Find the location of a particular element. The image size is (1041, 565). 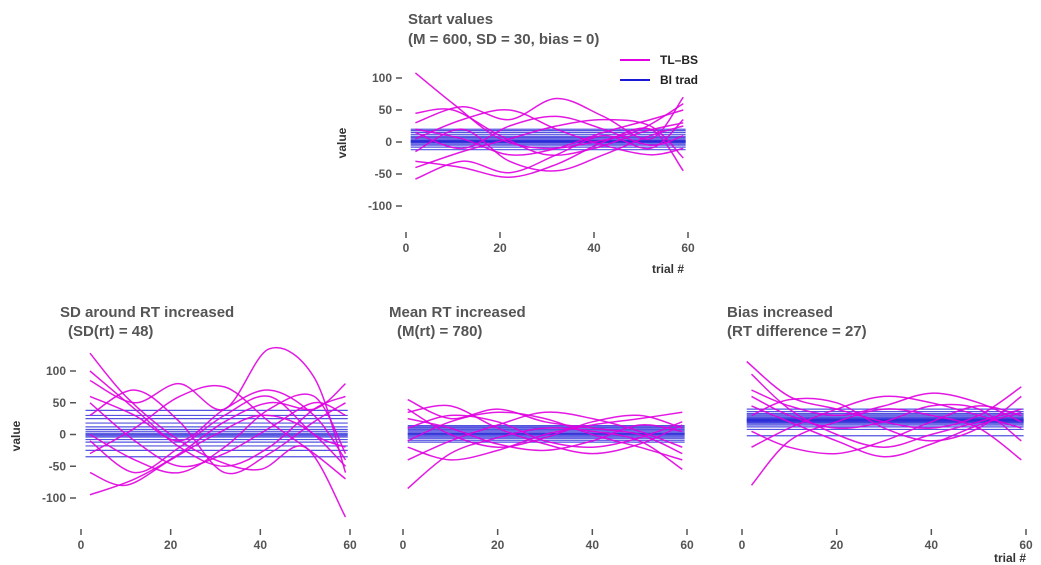

chart-subtitle: (RT difference = 27) is located at coordinates (797, 331).